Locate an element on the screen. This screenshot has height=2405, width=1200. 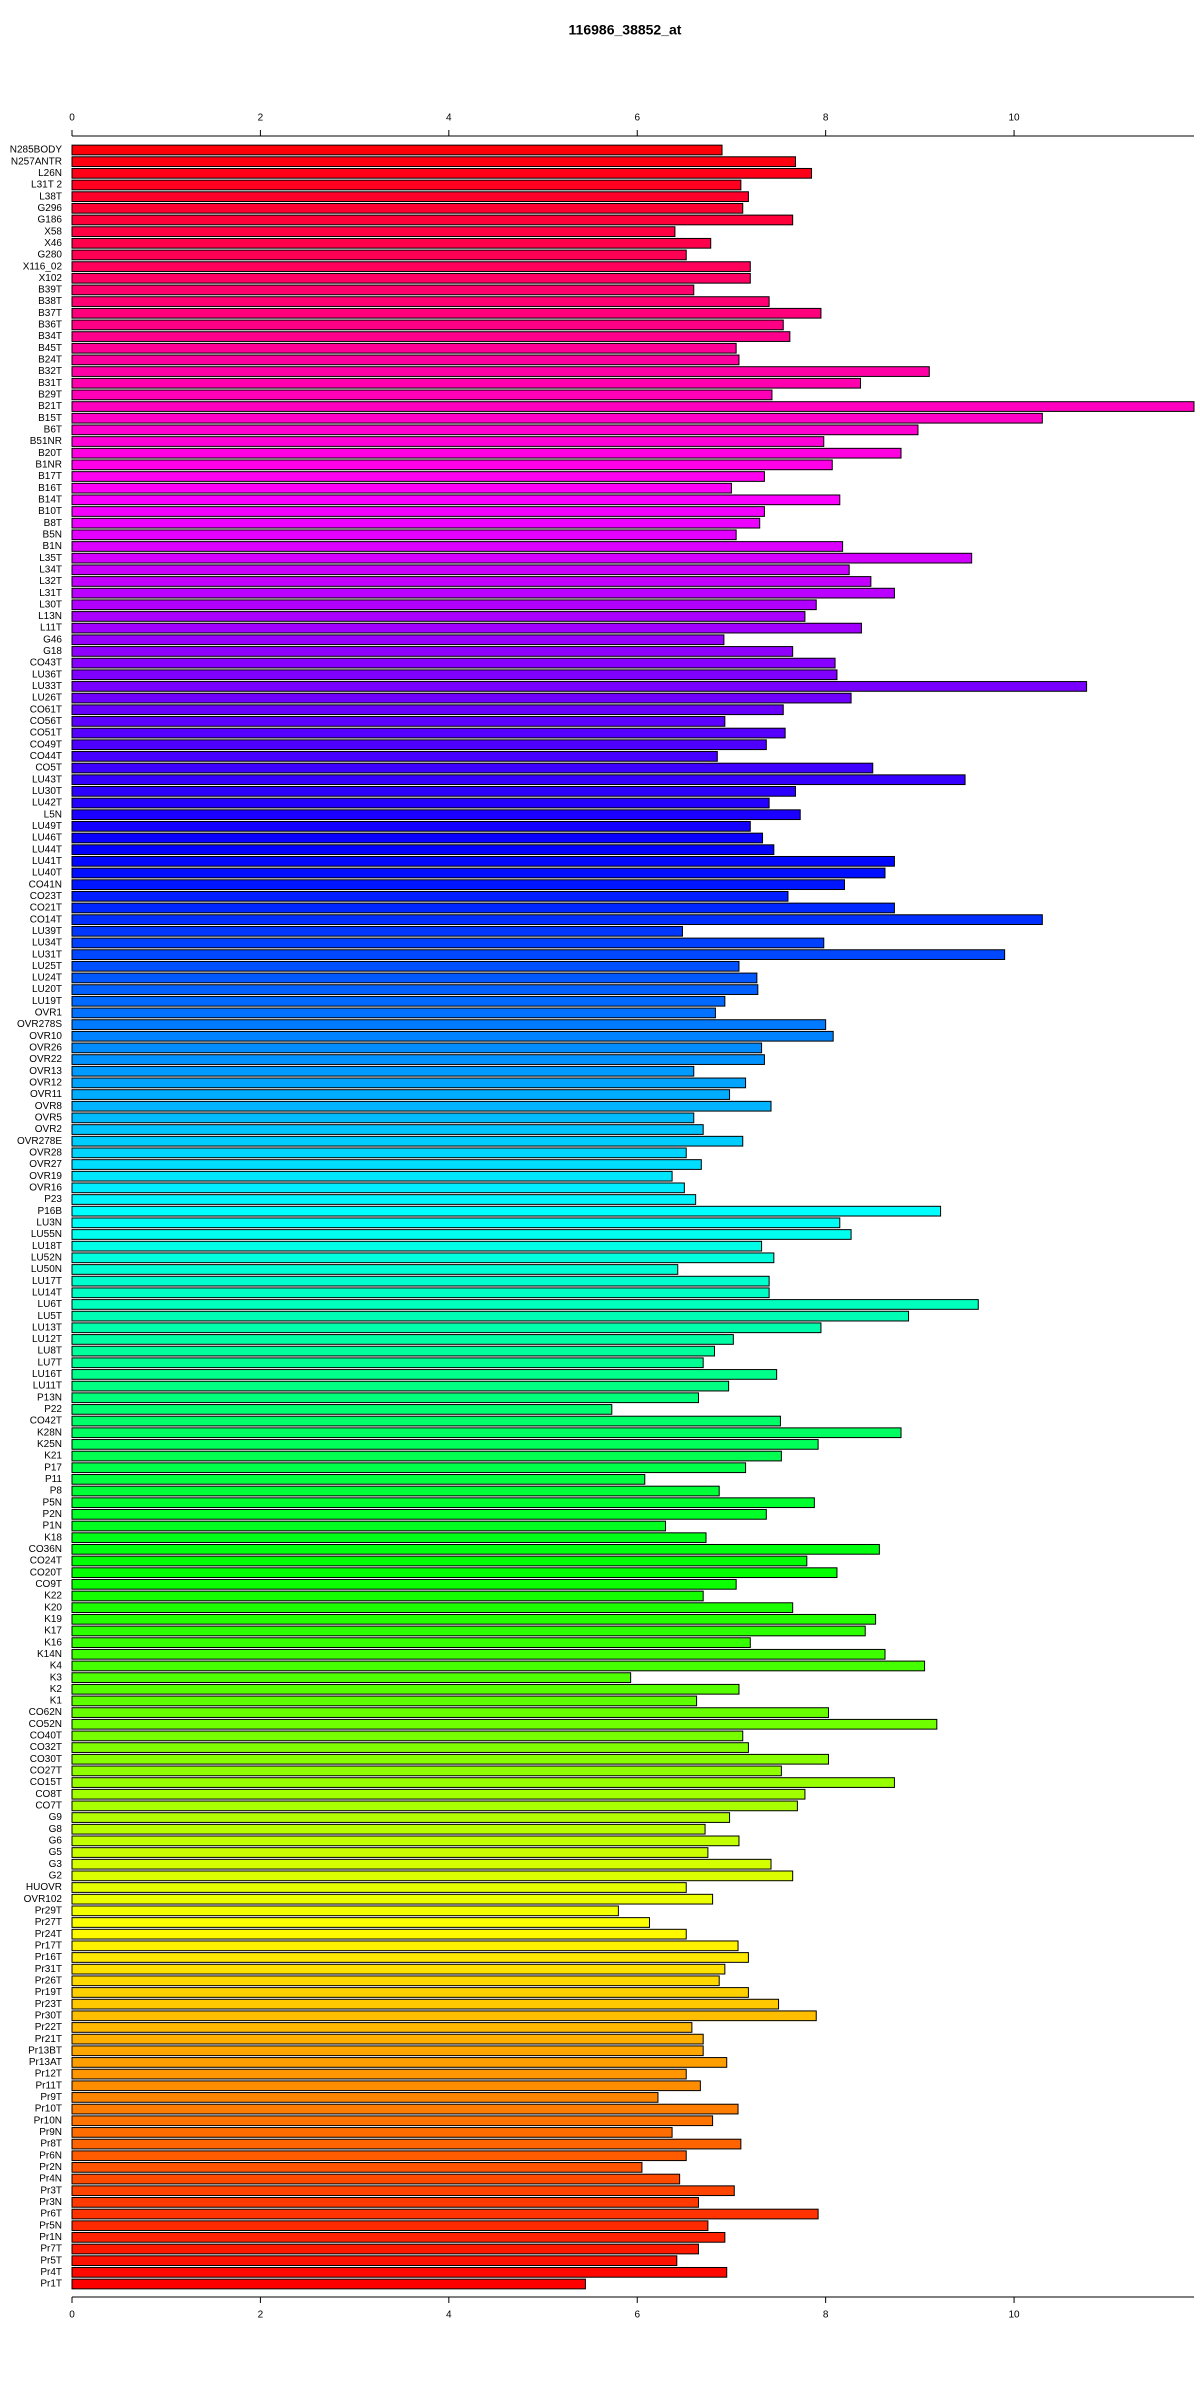
y-tick-label: Pr8T is located at coordinates (51, 2144).